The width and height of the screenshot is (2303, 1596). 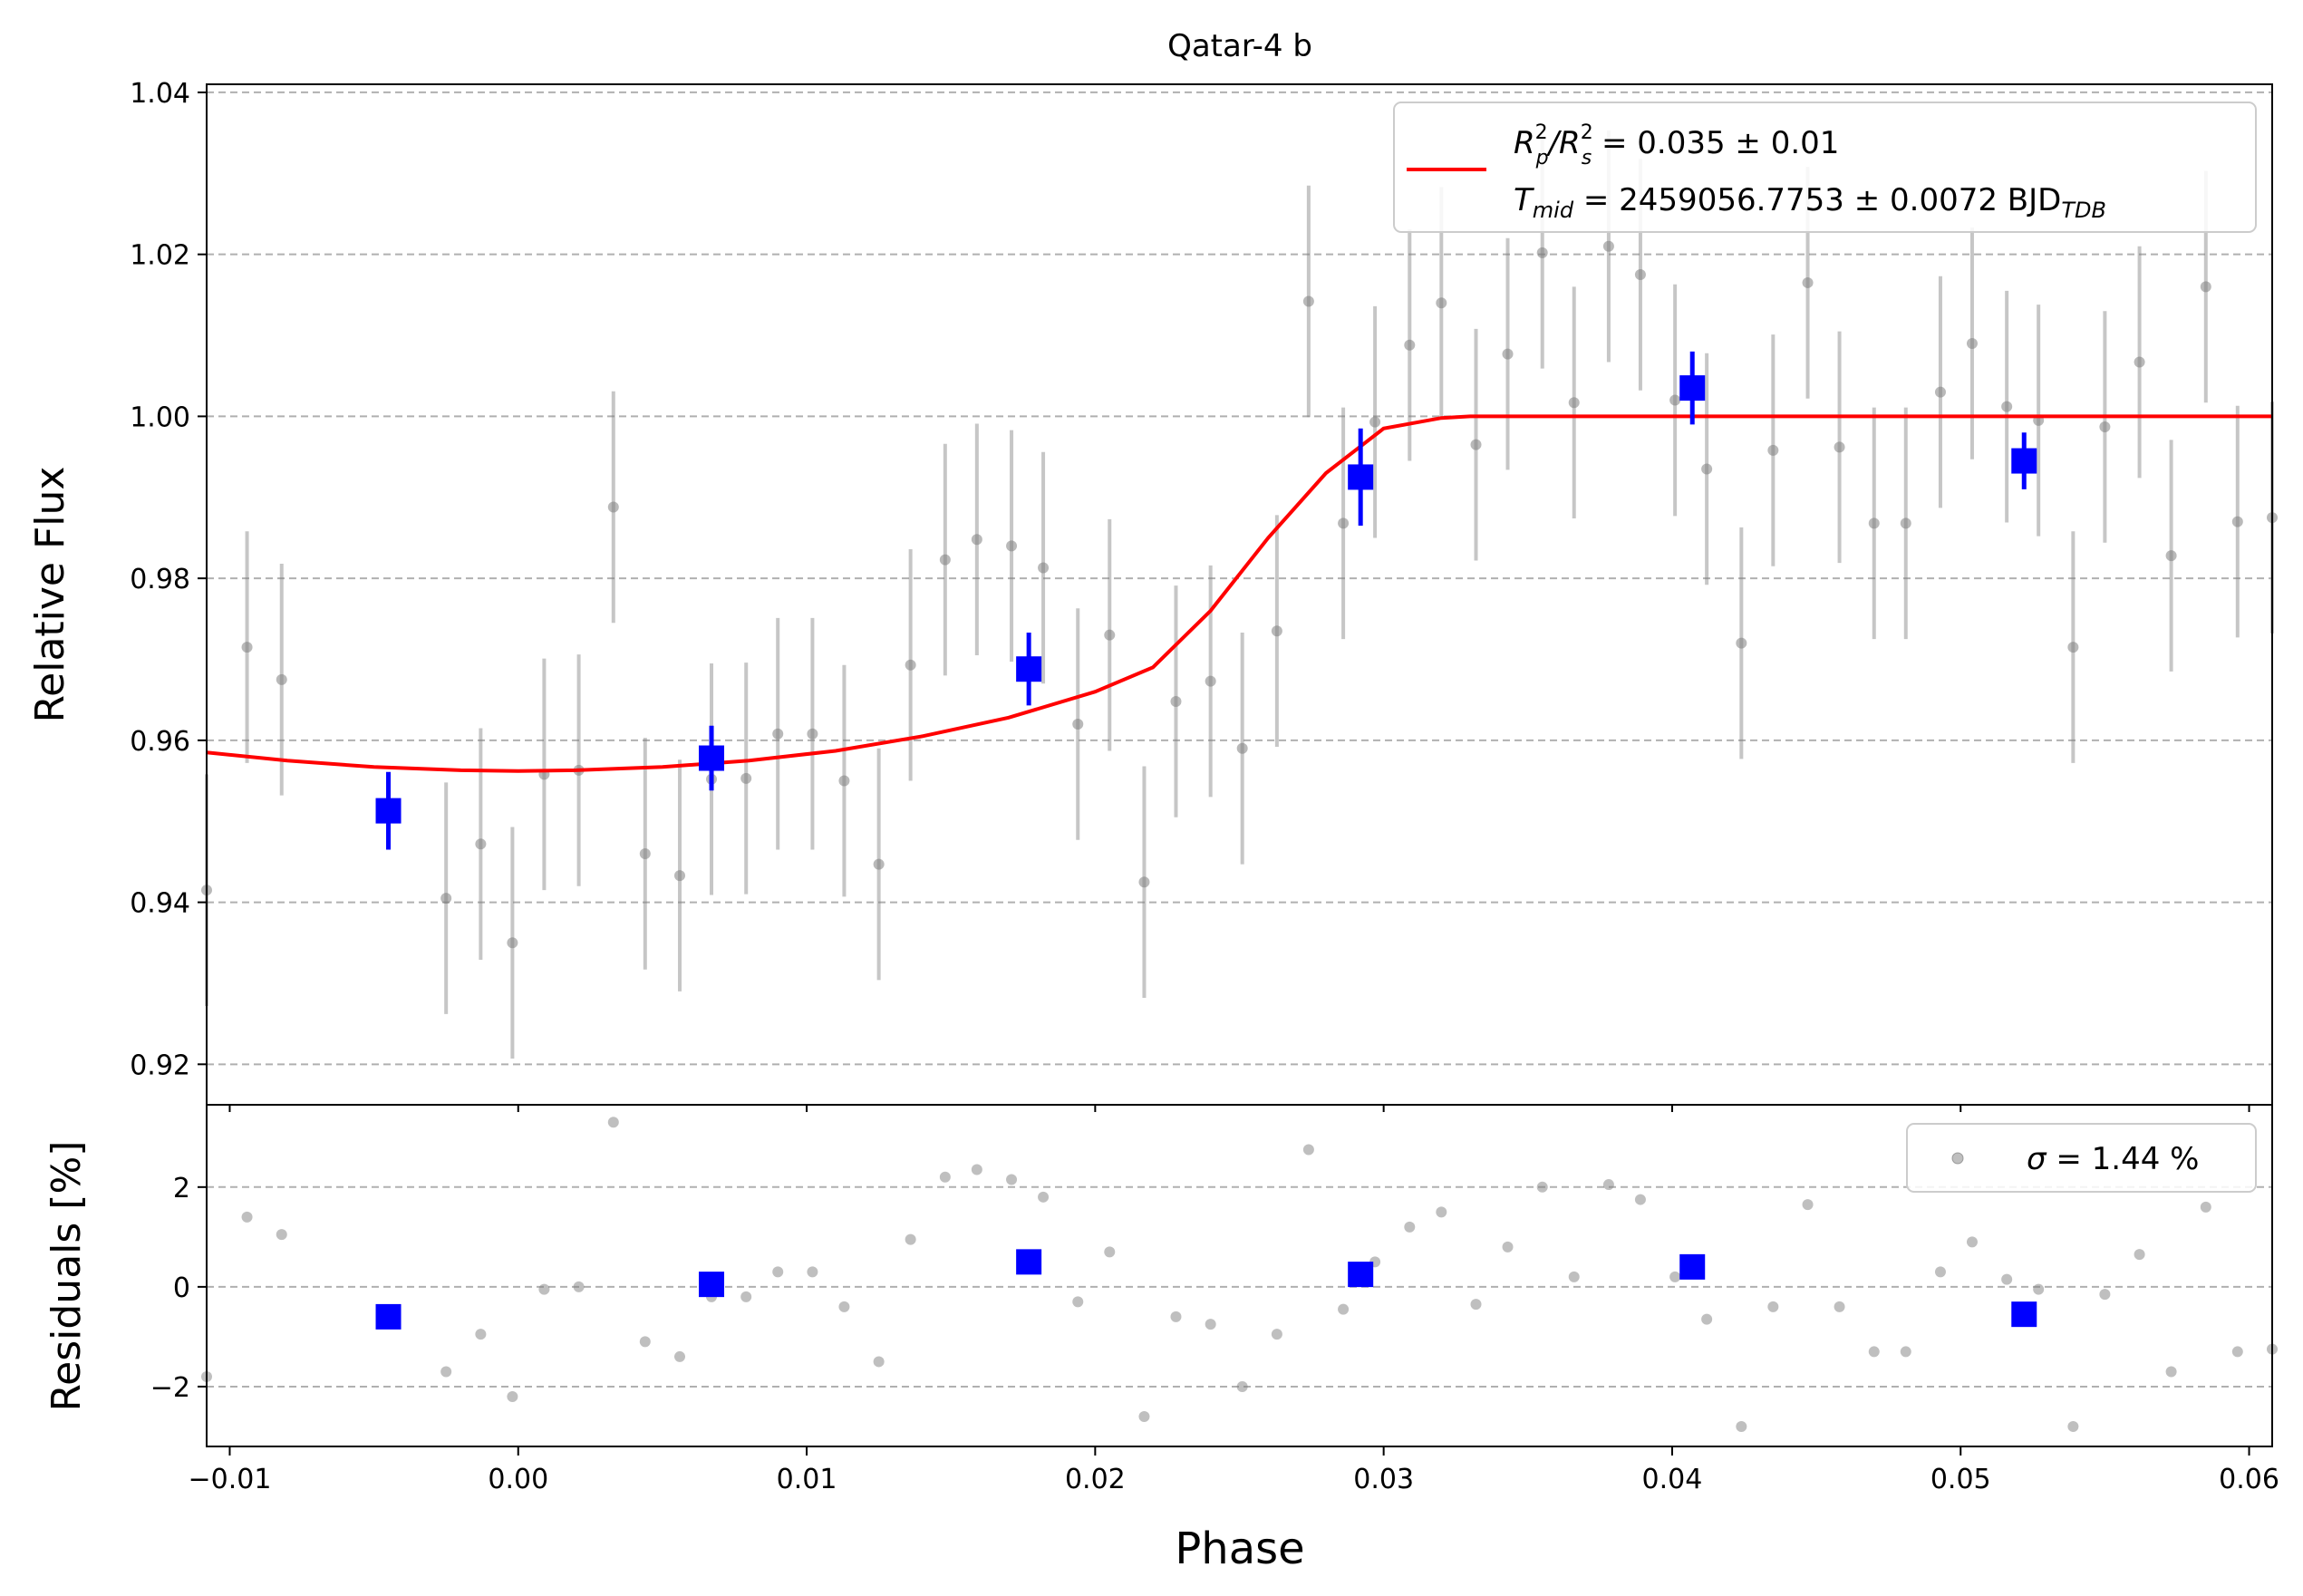 I want to click on flux-y-tick-label: 0.94, so click(x=160, y=904).